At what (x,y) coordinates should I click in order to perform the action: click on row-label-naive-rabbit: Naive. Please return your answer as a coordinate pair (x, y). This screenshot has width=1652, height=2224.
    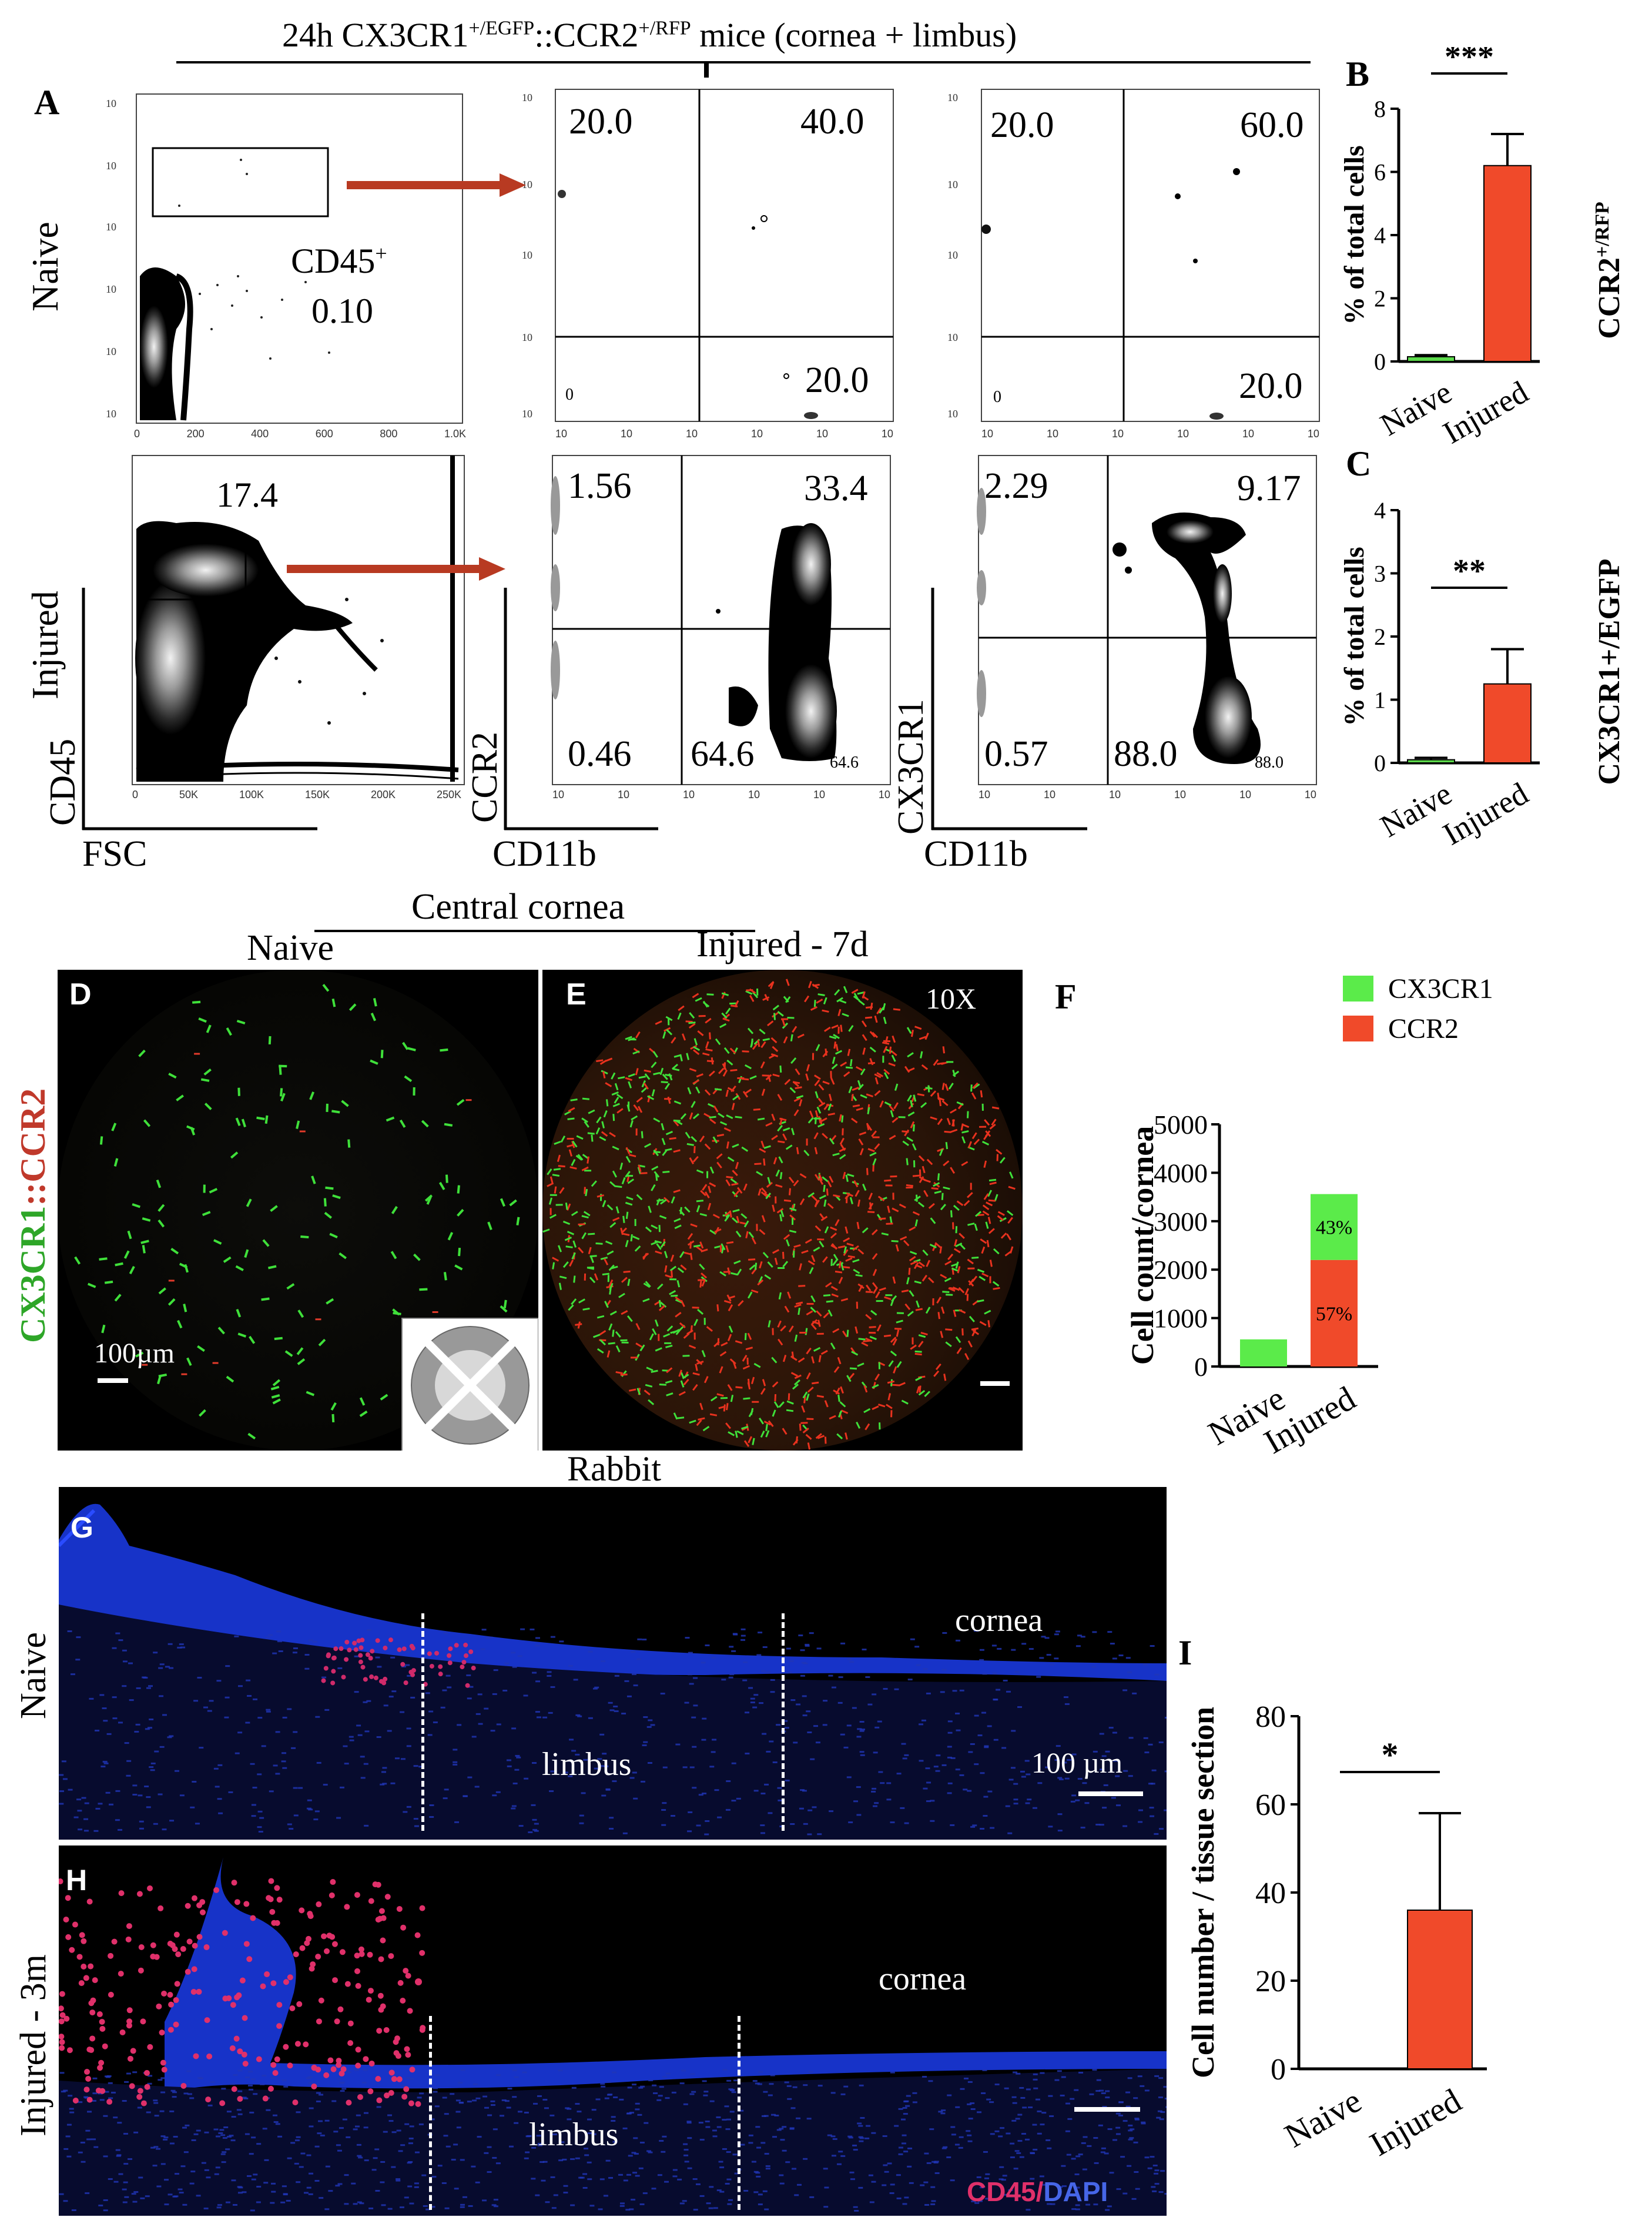
    Looking at the image, I should click on (33, 1675).